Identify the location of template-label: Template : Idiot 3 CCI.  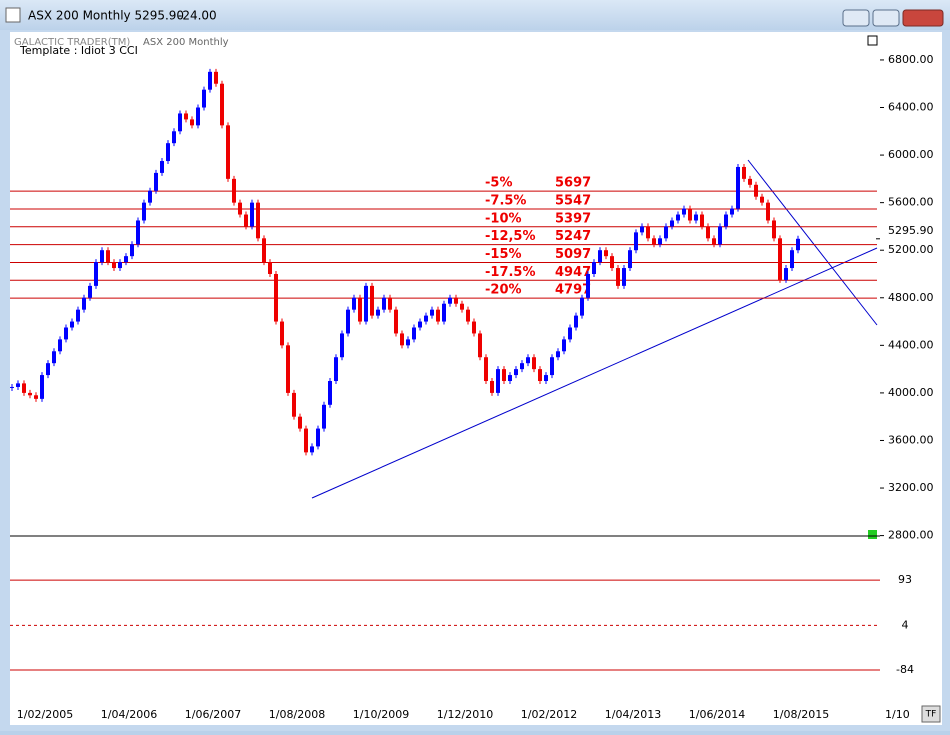
(78, 50).